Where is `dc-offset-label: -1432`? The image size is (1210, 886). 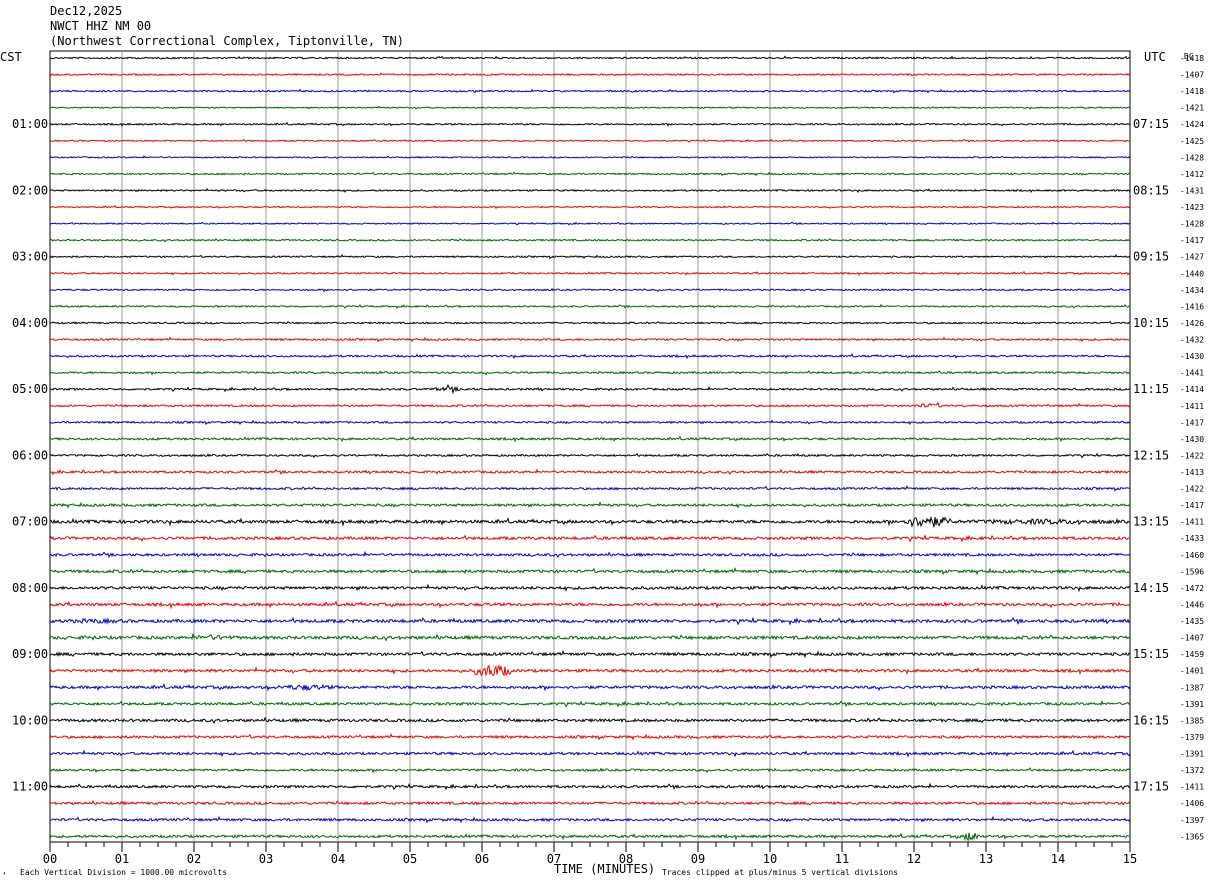 dc-offset-label: -1432 is located at coordinates (1192, 340).